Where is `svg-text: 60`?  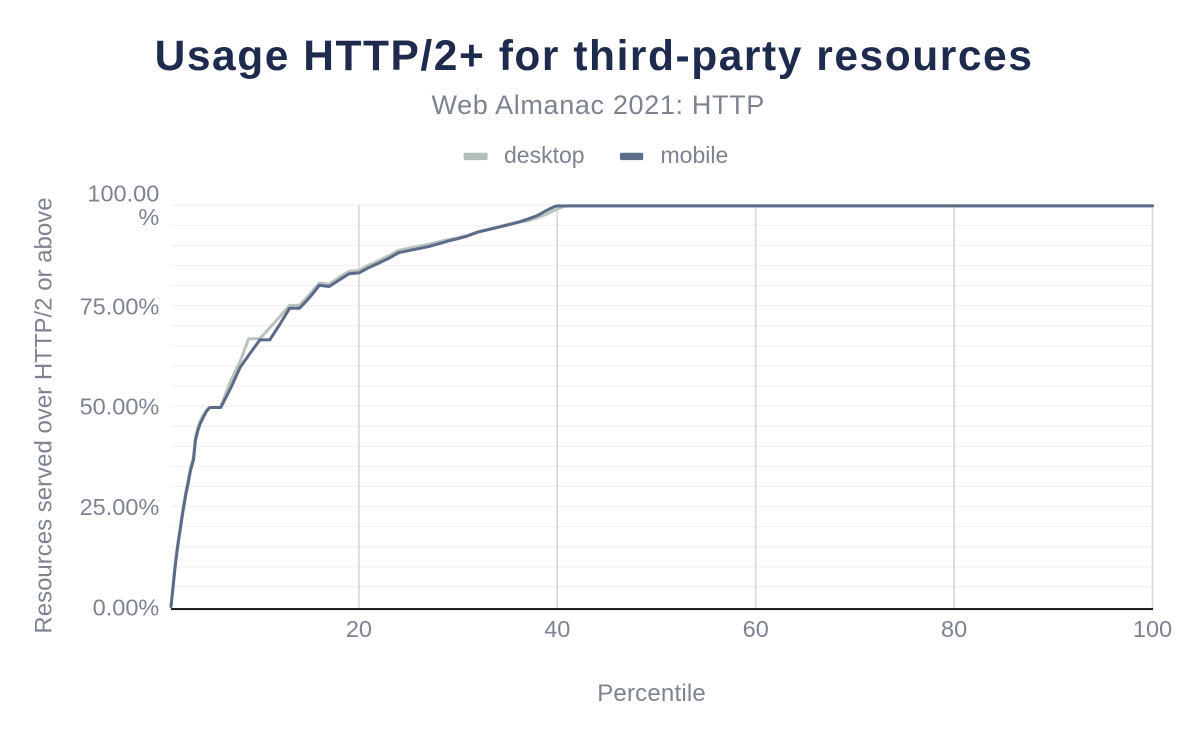 svg-text: 60 is located at coordinates (756, 629).